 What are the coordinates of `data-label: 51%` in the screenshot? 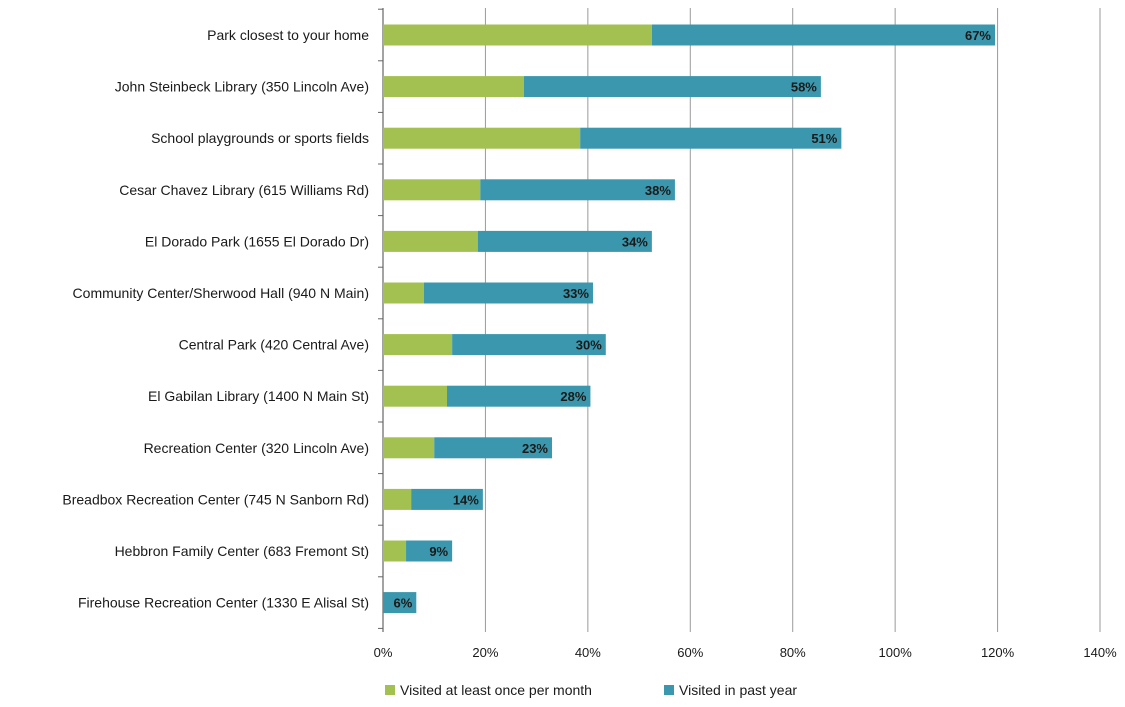 It's located at (824, 138).